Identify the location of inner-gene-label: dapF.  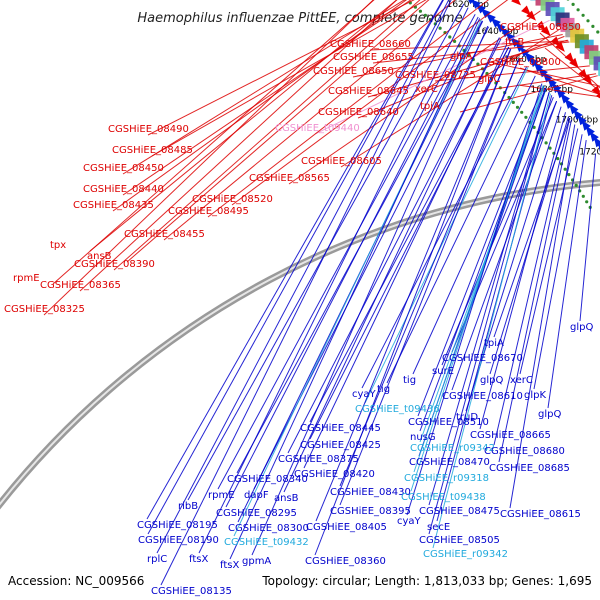
(256, 495).